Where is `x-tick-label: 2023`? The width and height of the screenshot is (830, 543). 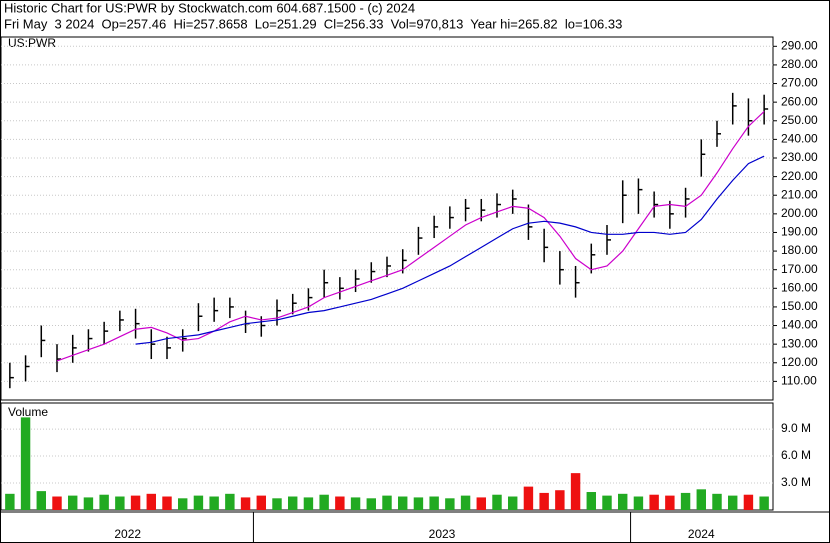 x-tick-label: 2023 is located at coordinates (442, 534).